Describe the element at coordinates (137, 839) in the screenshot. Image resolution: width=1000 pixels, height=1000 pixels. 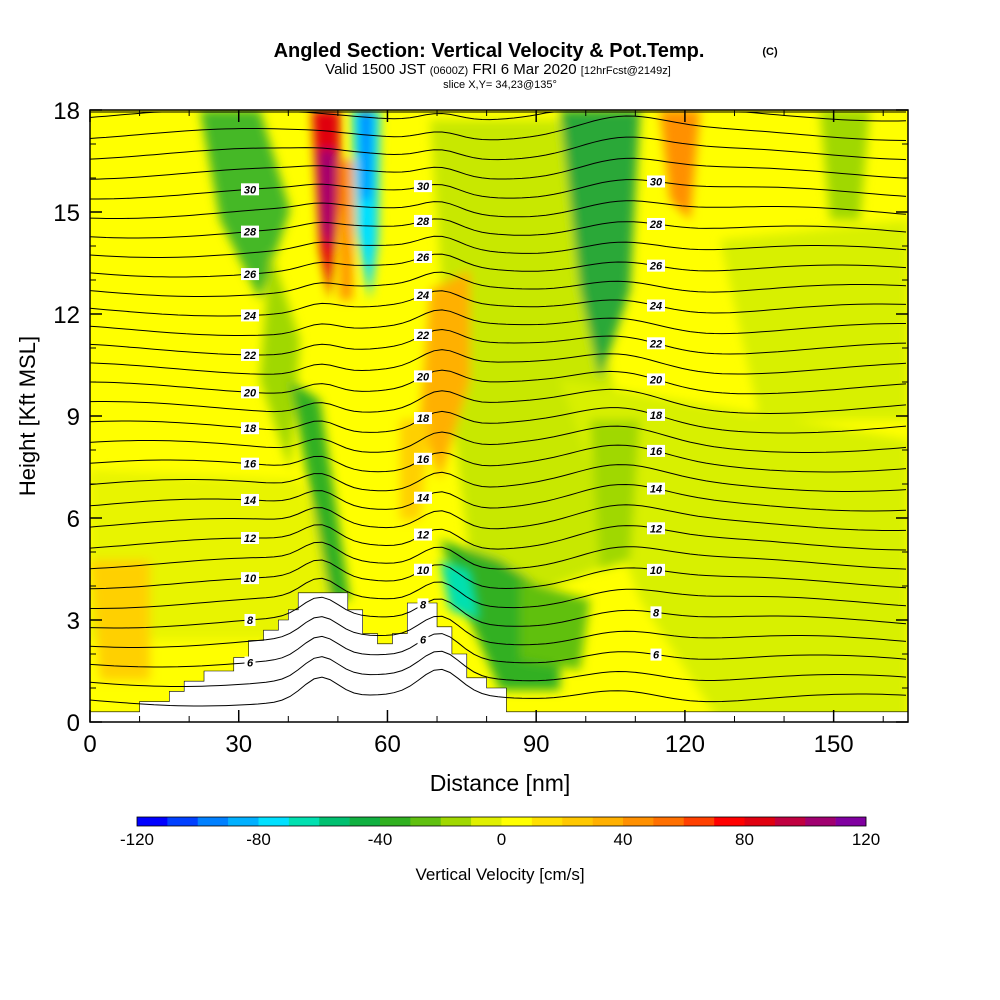
I see `colorbar-tick-label: -120` at that location.